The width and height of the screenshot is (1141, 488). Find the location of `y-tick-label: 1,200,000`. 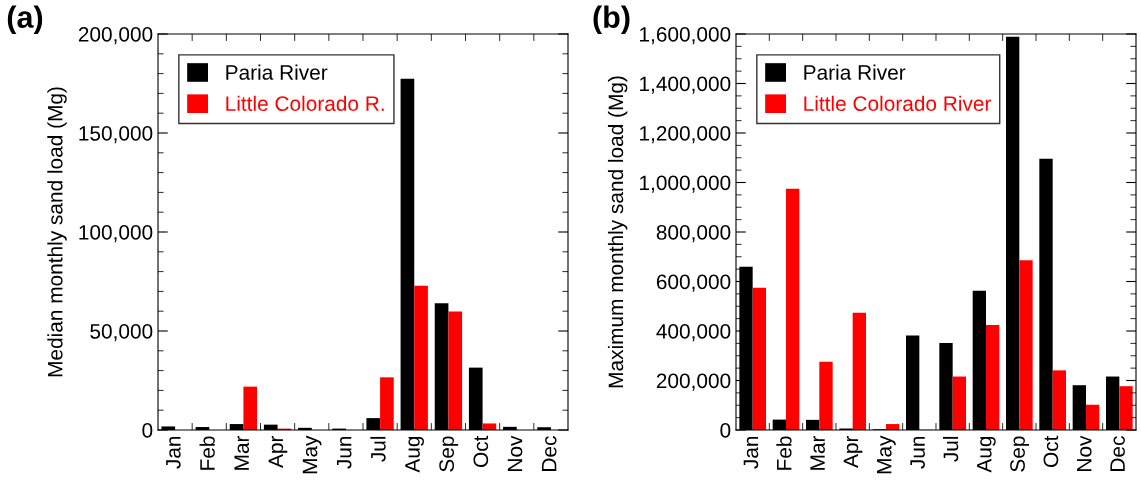

y-tick-label: 1,200,000 is located at coordinates (685, 135).